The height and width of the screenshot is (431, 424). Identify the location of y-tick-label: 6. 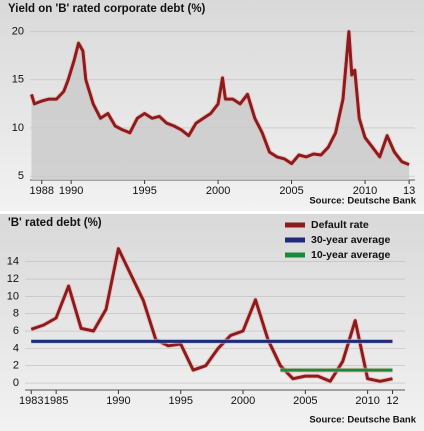
(16, 331).